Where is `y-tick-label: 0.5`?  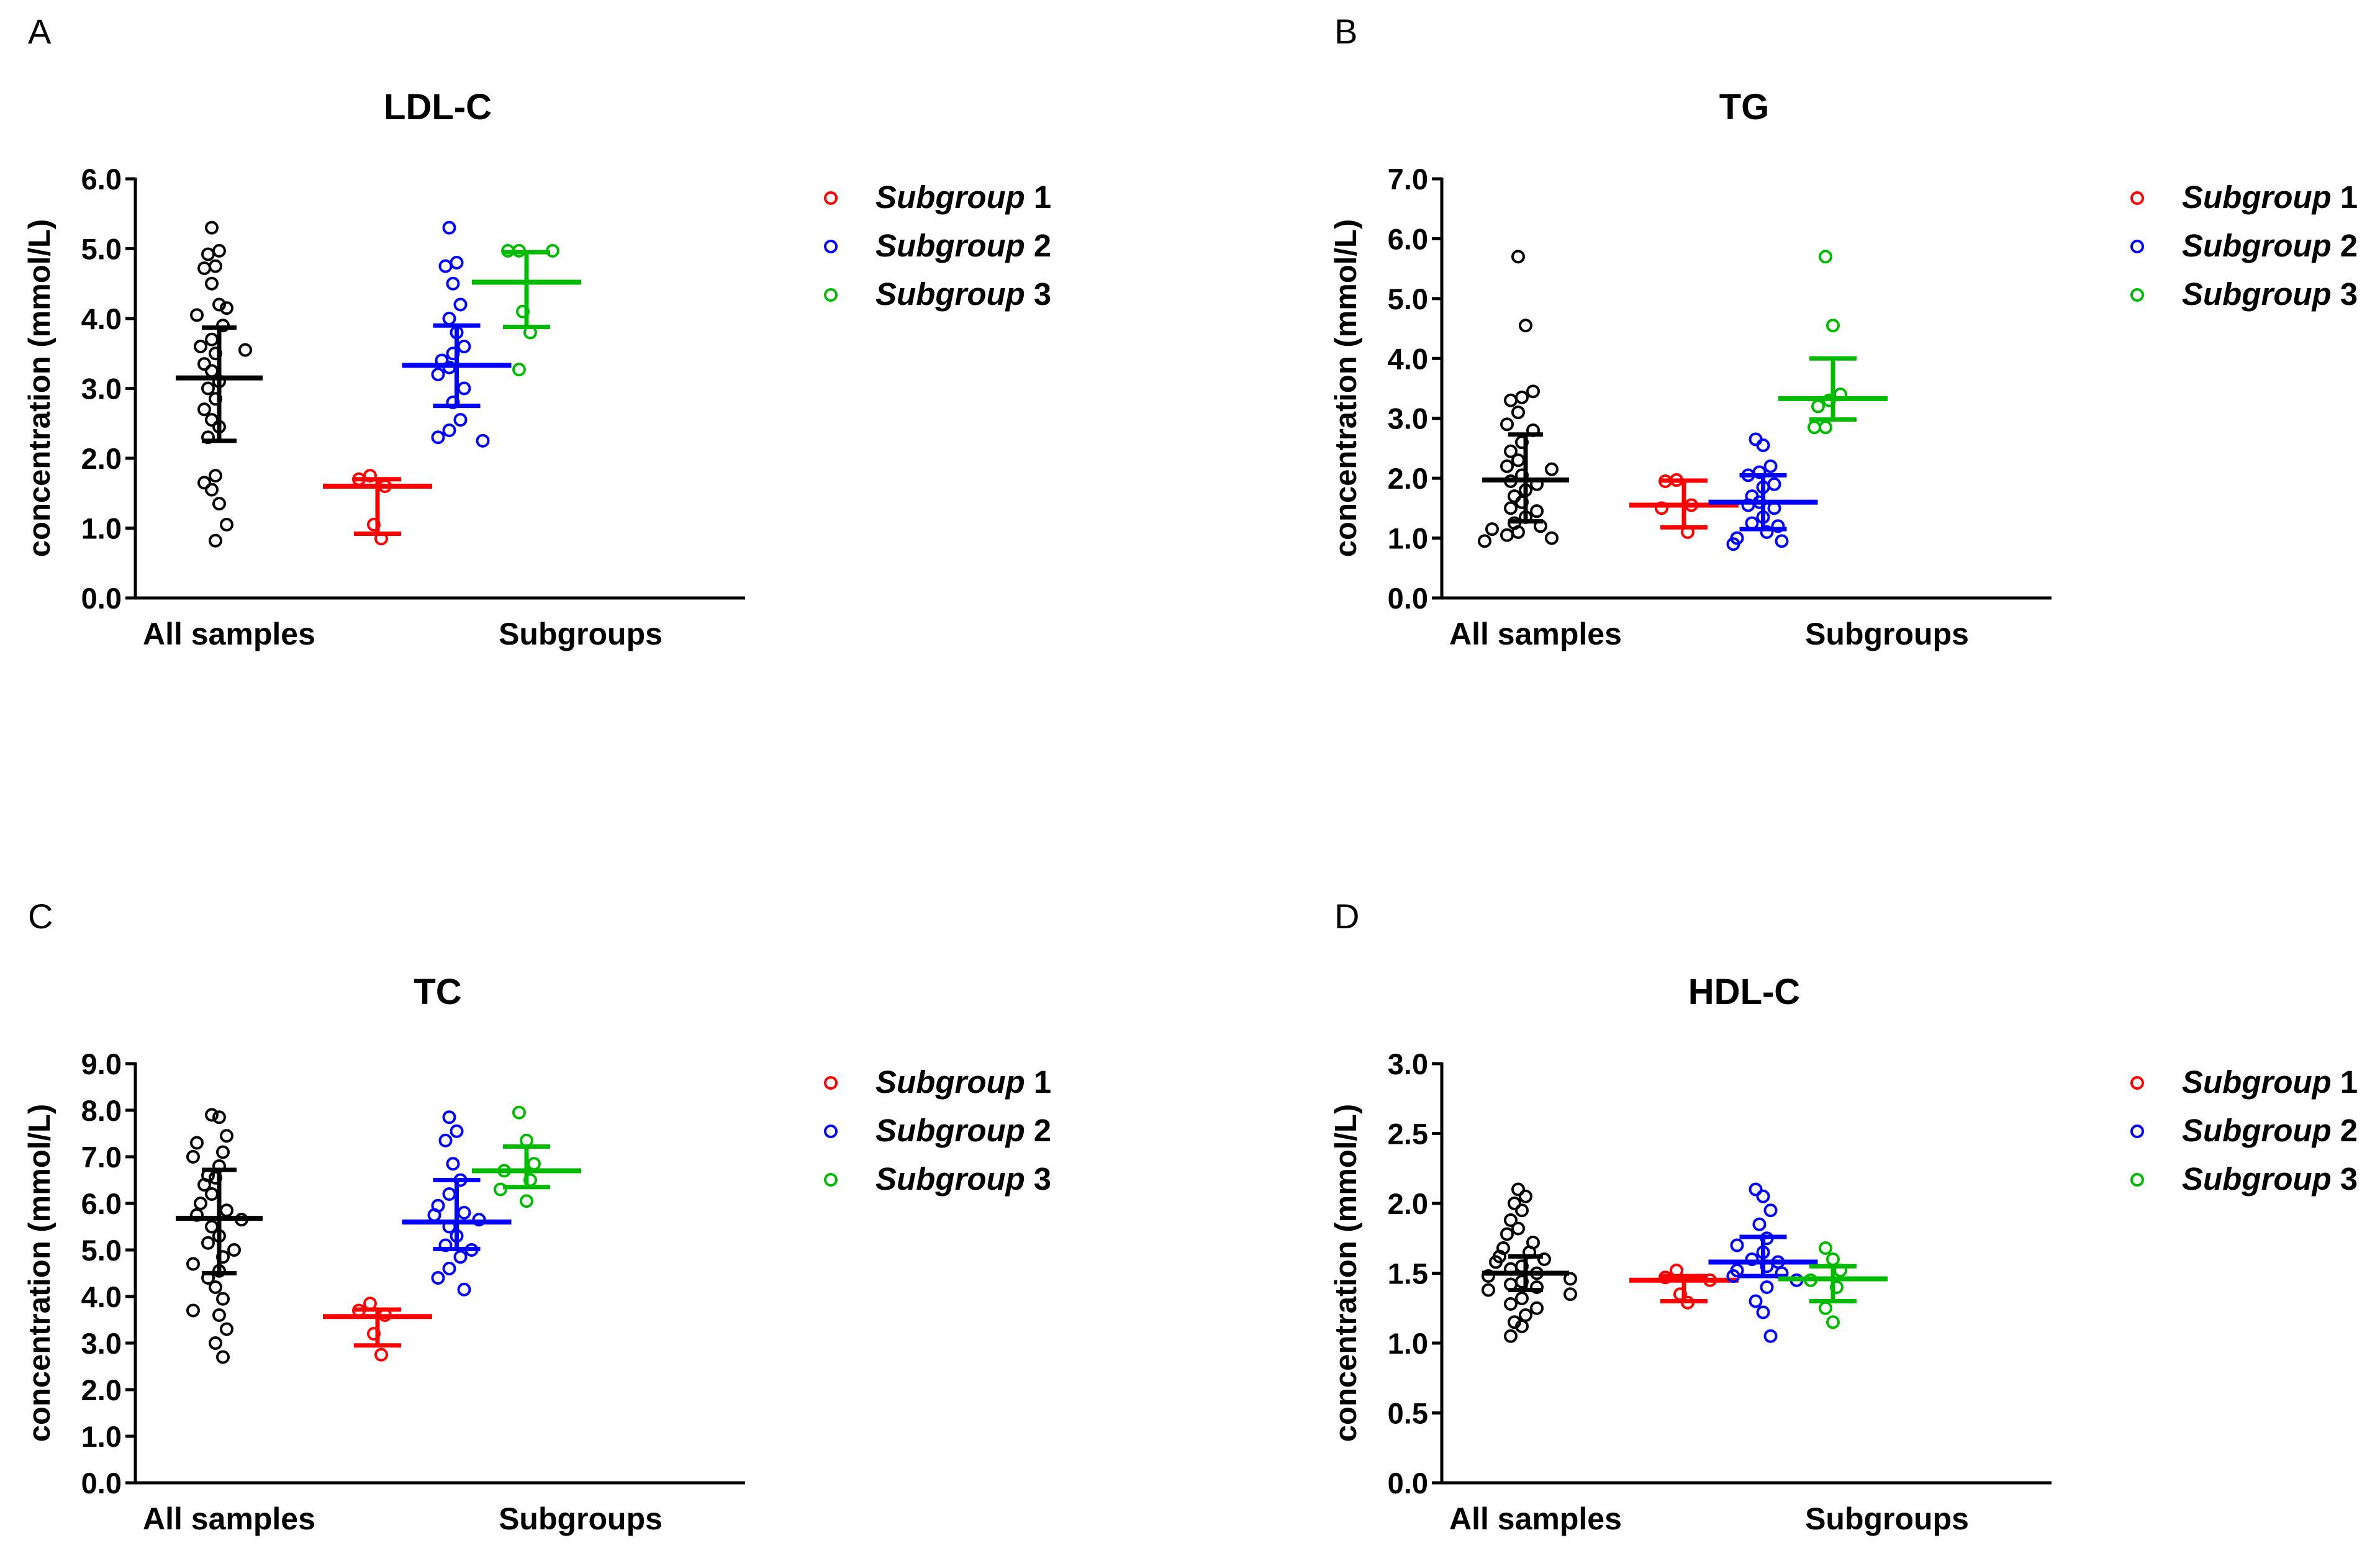 y-tick-label: 0.5 is located at coordinates (1408, 1414).